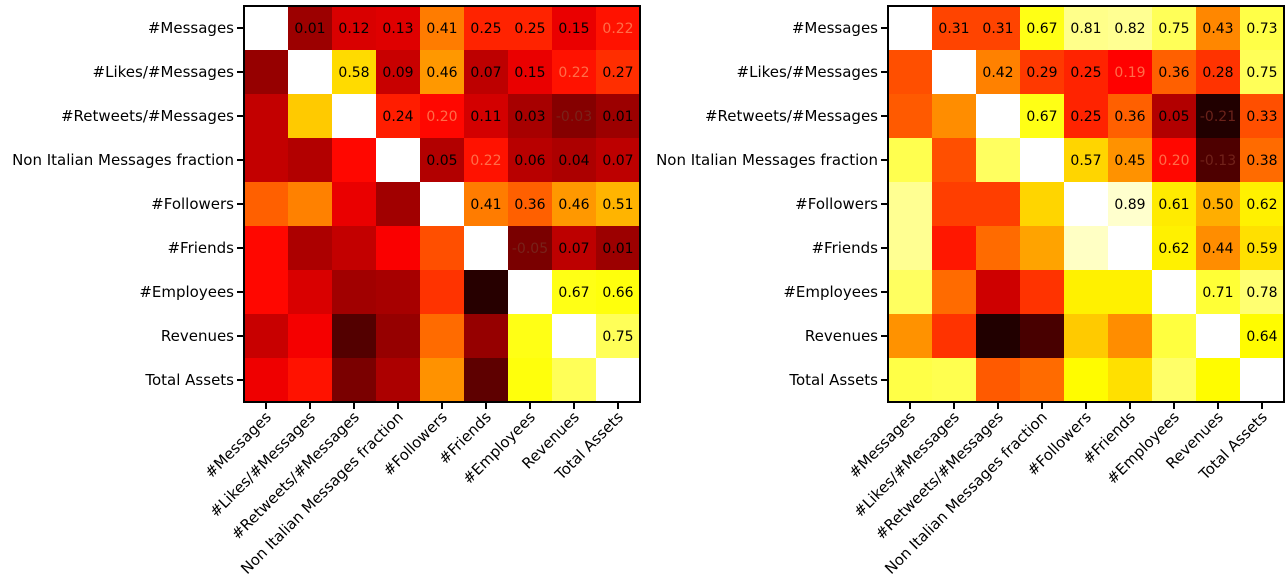 This screenshot has height=580, width=1287. What do you see at coordinates (442, 248) in the screenshot?
I see `heatmap-cell-r5-c4` at bounding box center [442, 248].